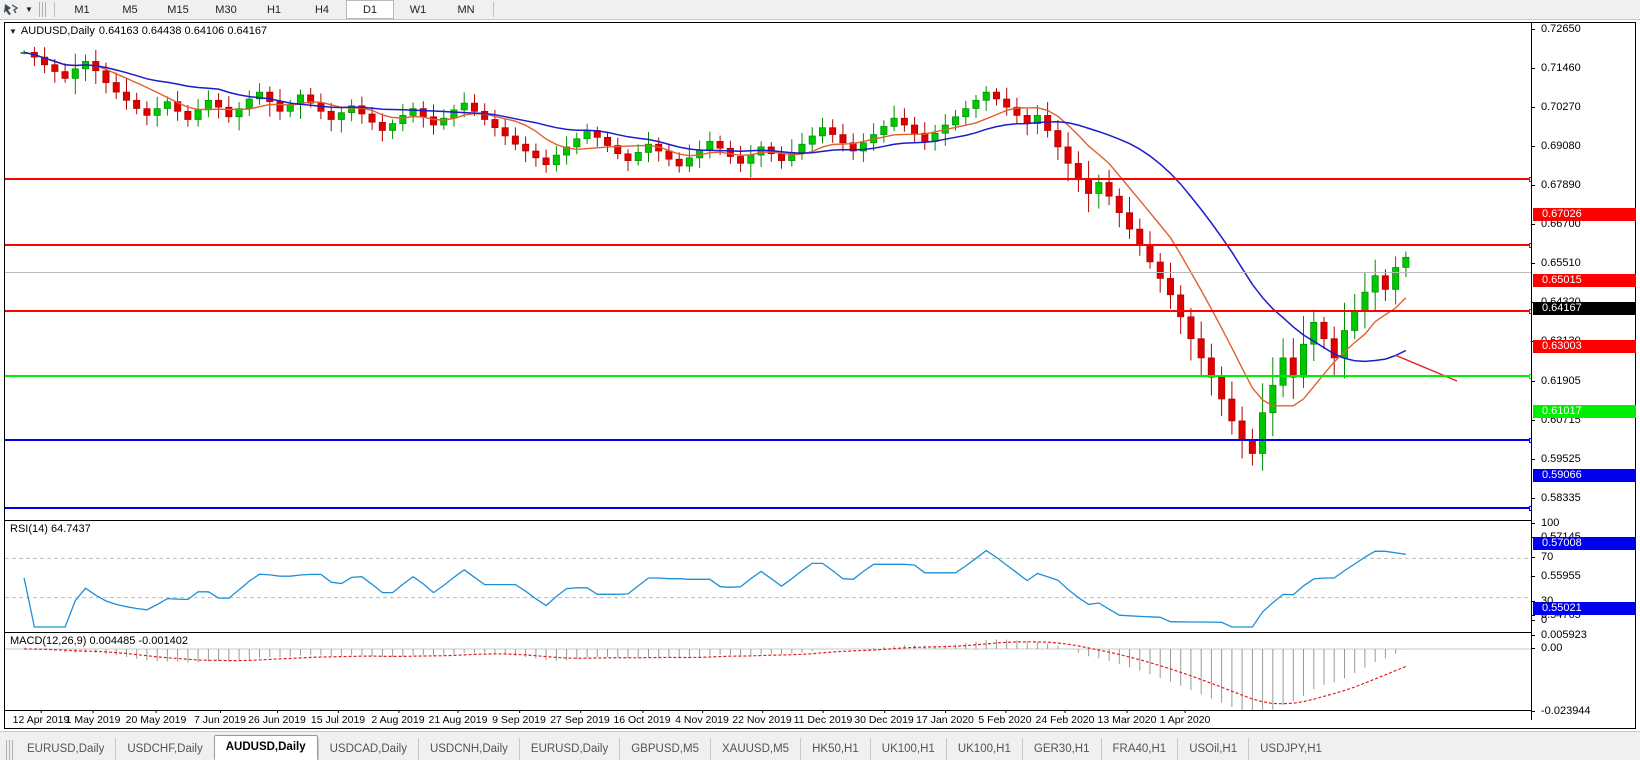  I want to click on hline-0.63003, so click(768, 311).